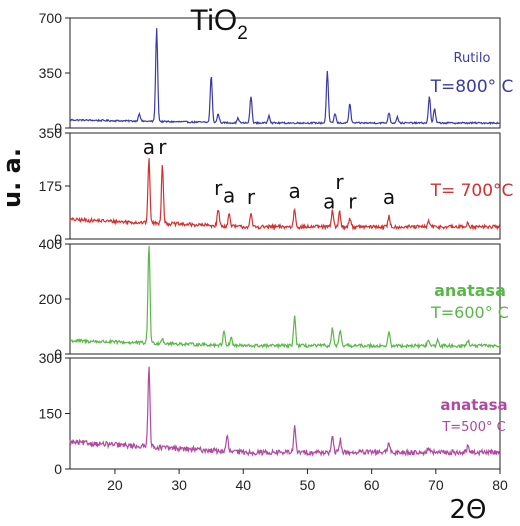 Image resolution: width=520 pixels, height=526 pixels. I want to click on panel-0-label-line1: Rutilo, so click(472, 58).